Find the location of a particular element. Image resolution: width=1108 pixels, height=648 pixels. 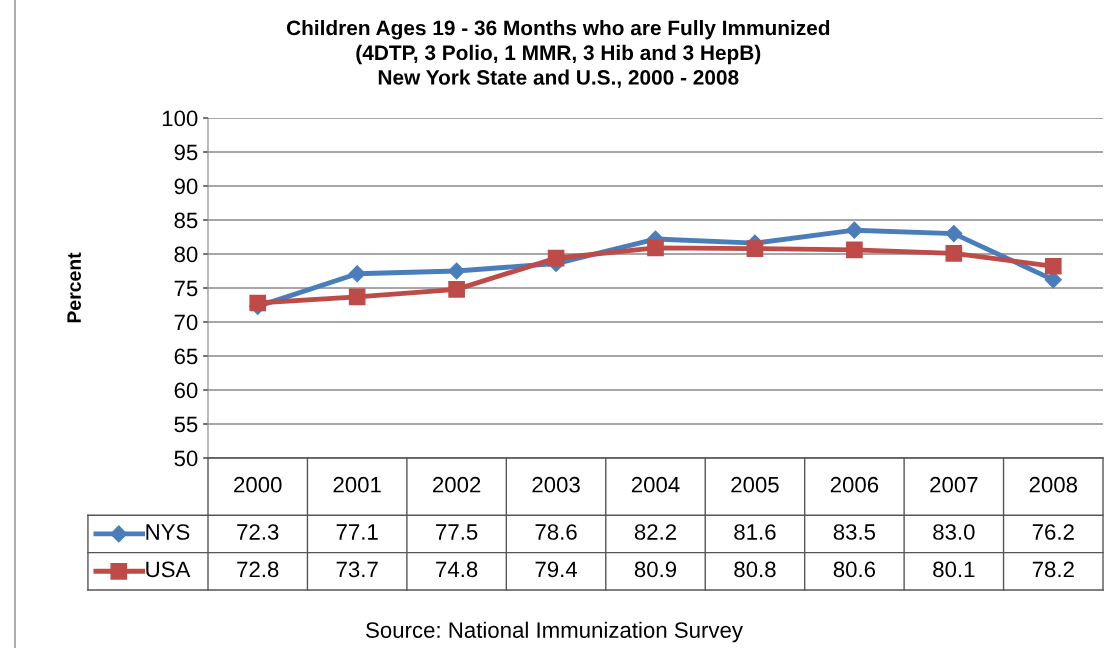

source-note: Source: National Immunization Survey is located at coordinates (554, 632).